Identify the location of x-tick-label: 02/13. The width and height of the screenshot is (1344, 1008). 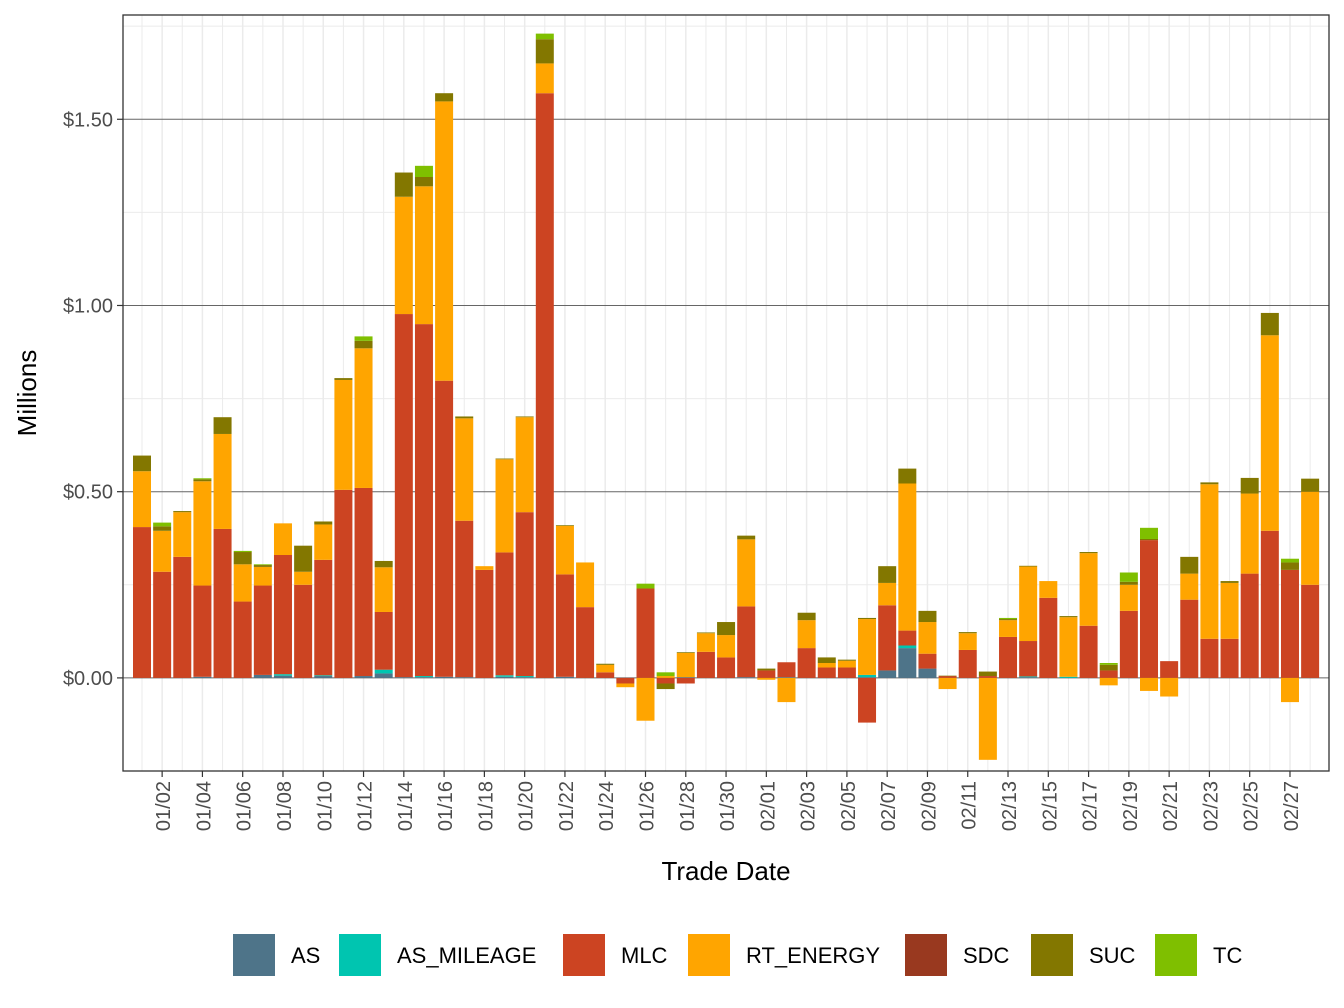
(1010, 806).